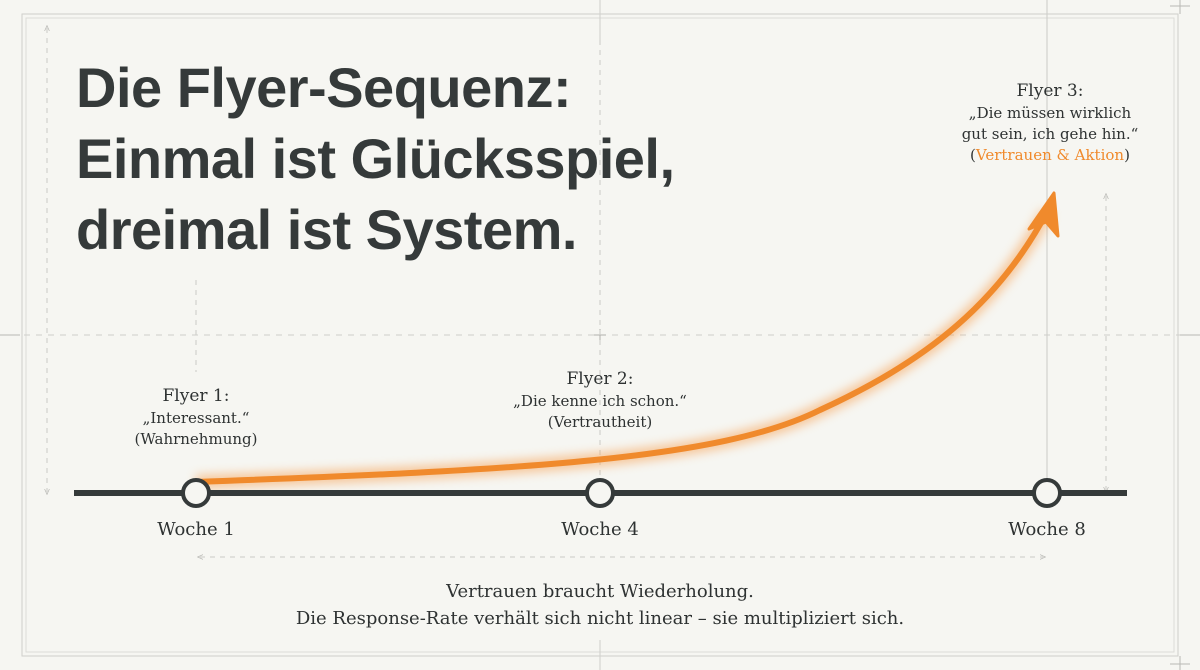  What do you see at coordinates (375, 158) in the screenshot?
I see `title-line-2: Einmal ist Glücksspiel,` at bounding box center [375, 158].